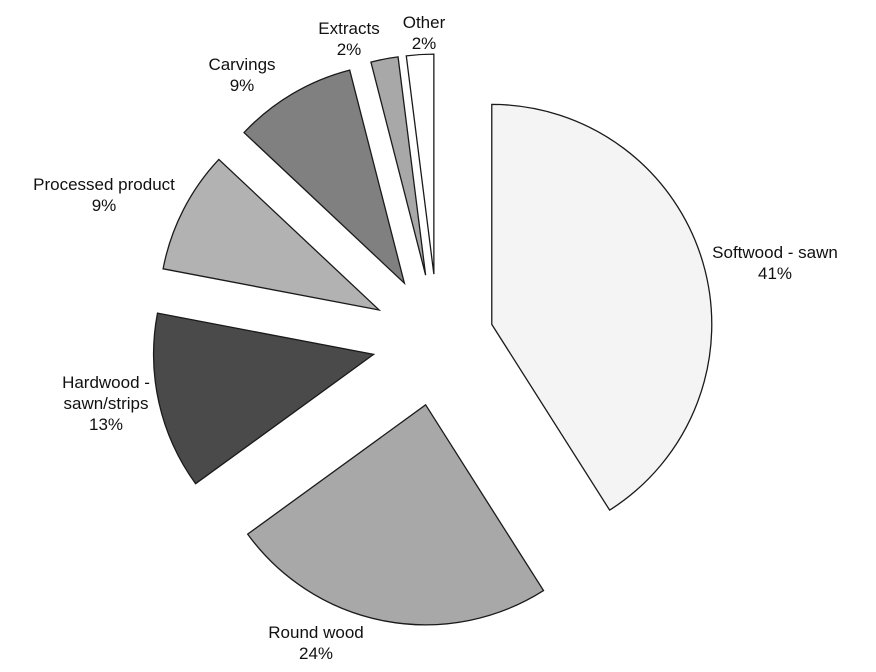 This screenshot has width=876, height=672. I want to click on pie-slice-other, so click(420, 164).